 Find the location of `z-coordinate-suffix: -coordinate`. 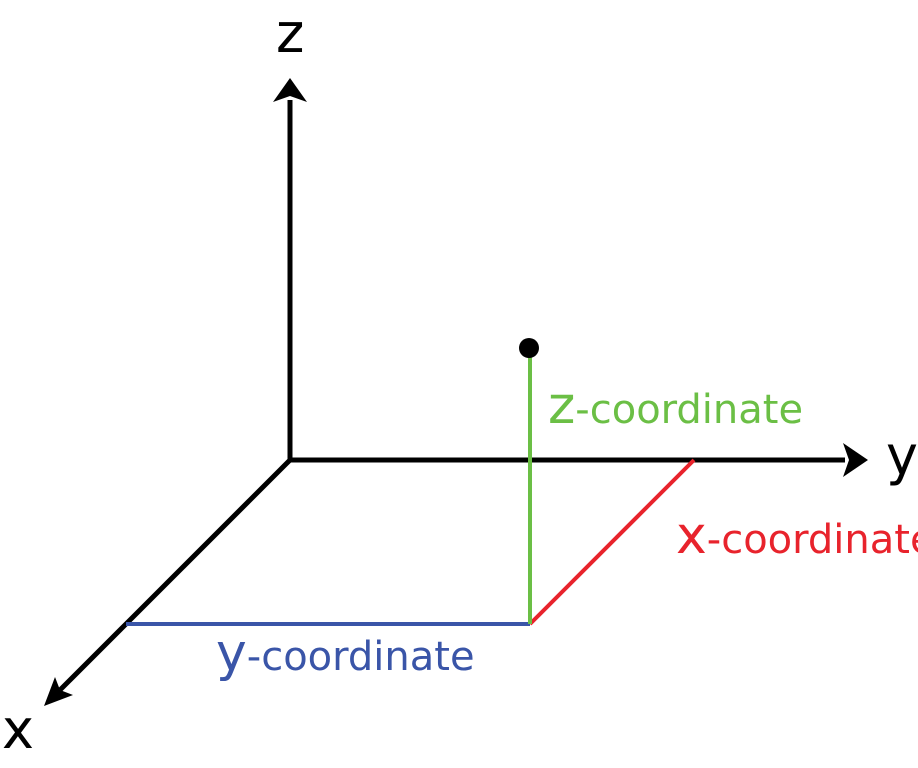

z-coordinate-suffix: -coordinate is located at coordinates (689, 410).